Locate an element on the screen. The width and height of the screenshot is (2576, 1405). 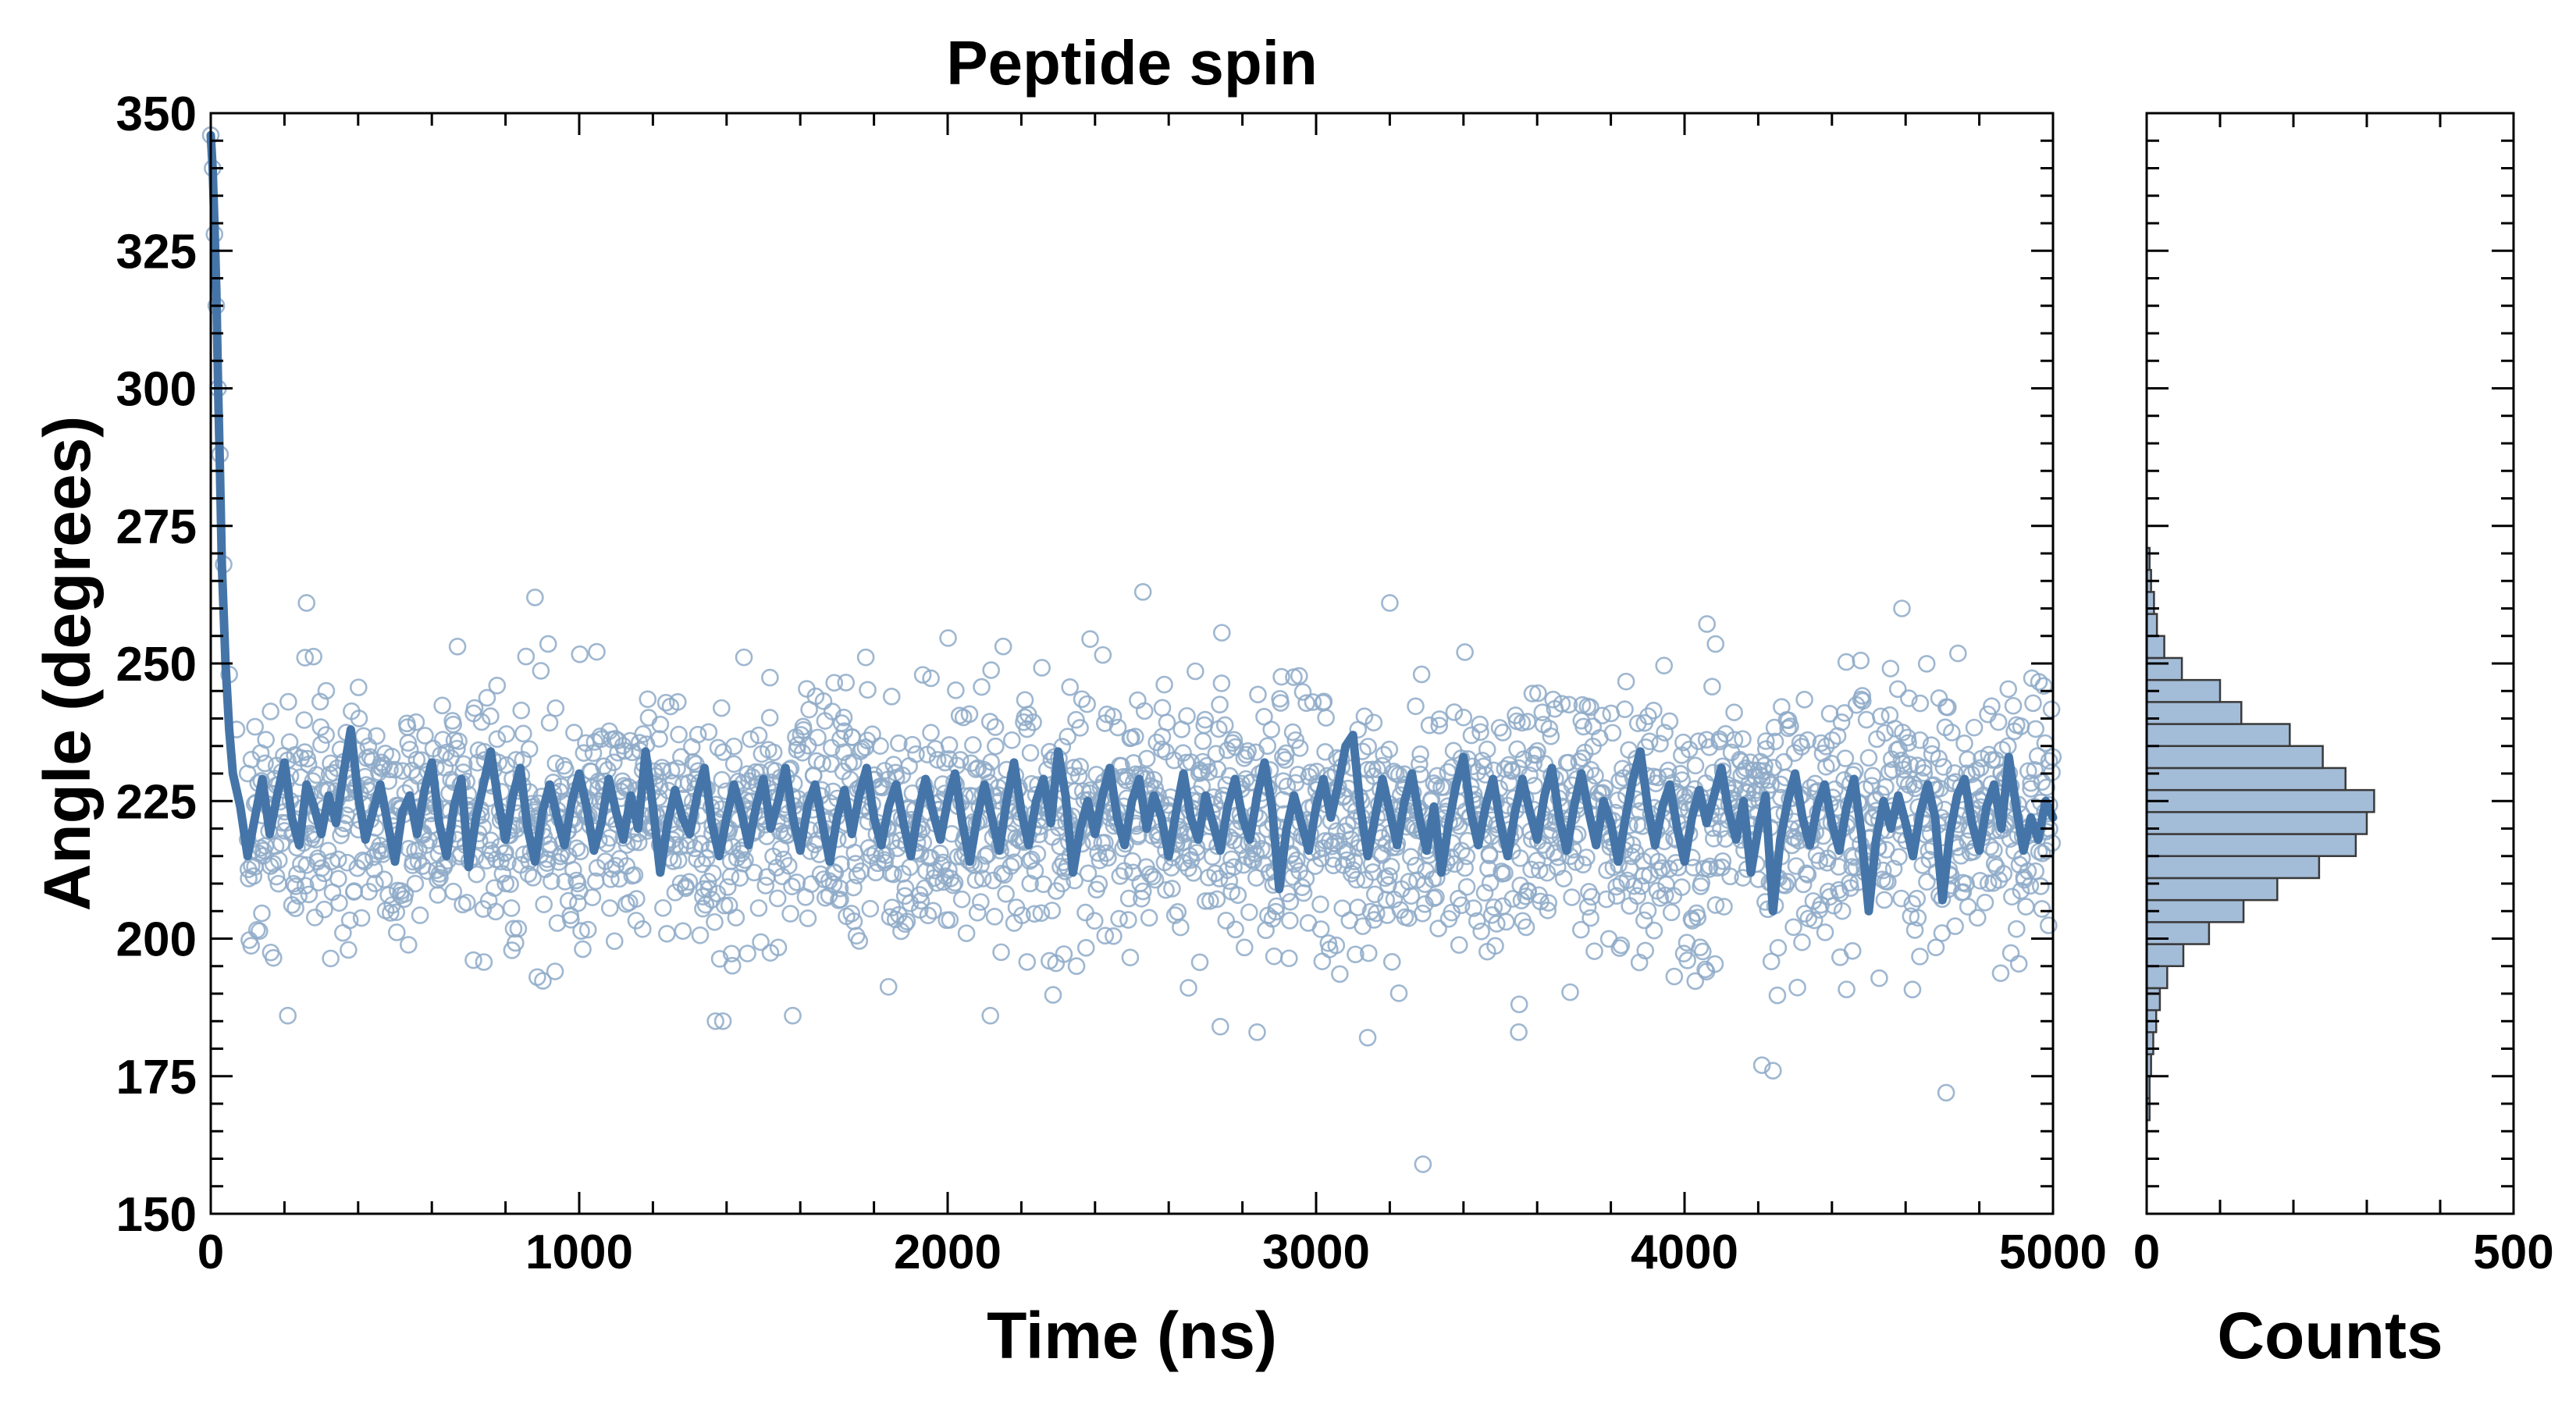
scatter-point-outlier is located at coordinates (306, 603).